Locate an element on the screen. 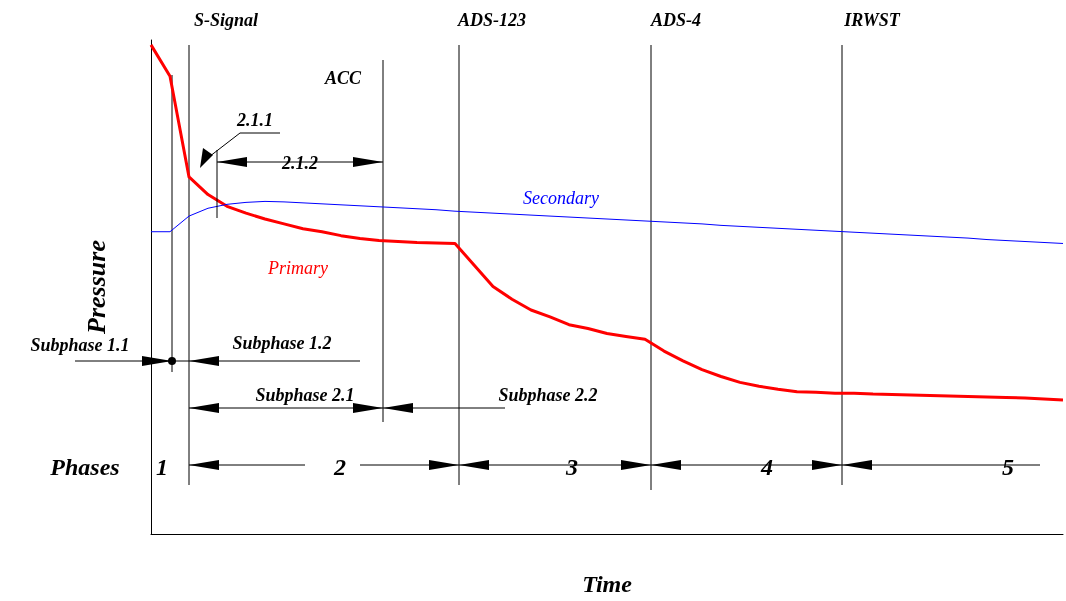  annotation: 1 is located at coordinates (162, 467).